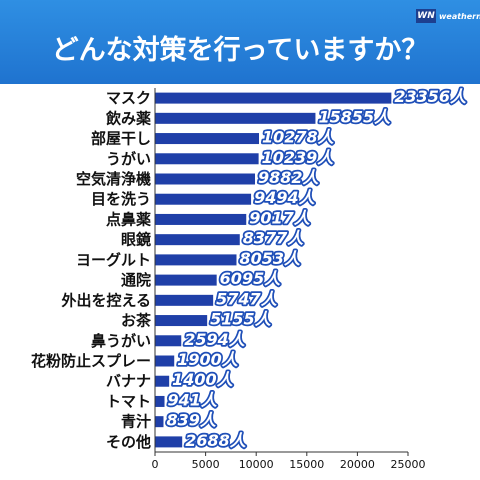 This screenshot has height=480, width=480. Describe the element at coordinates (426, 16) in the screenshot. I see `logo-mark: WN` at that location.